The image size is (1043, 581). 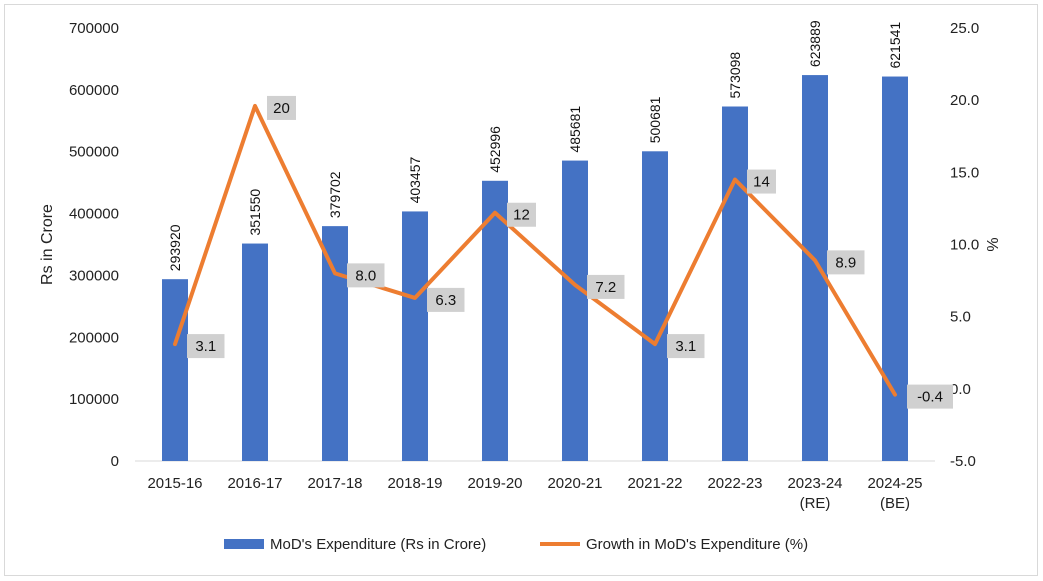 What do you see at coordinates (94, 214) in the screenshot?
I see `y-tick-label: 400000` at bounding box center [94, 214].